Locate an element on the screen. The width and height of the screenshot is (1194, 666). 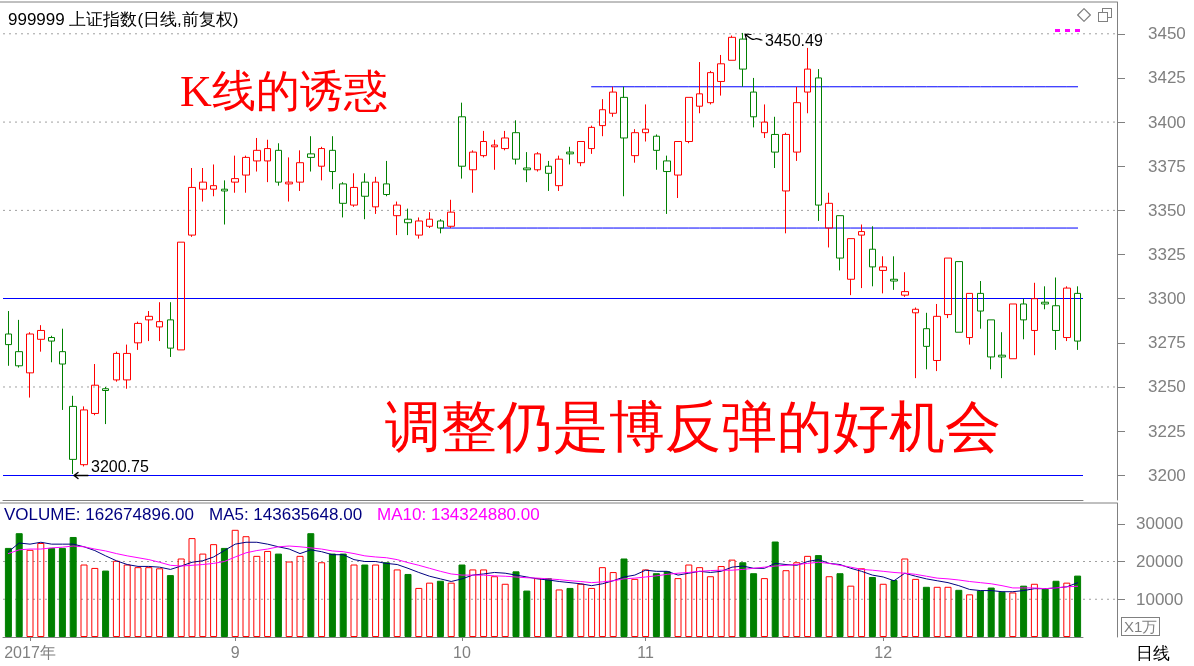
x-tick-label: 11 is located at coordinates (646, 652).